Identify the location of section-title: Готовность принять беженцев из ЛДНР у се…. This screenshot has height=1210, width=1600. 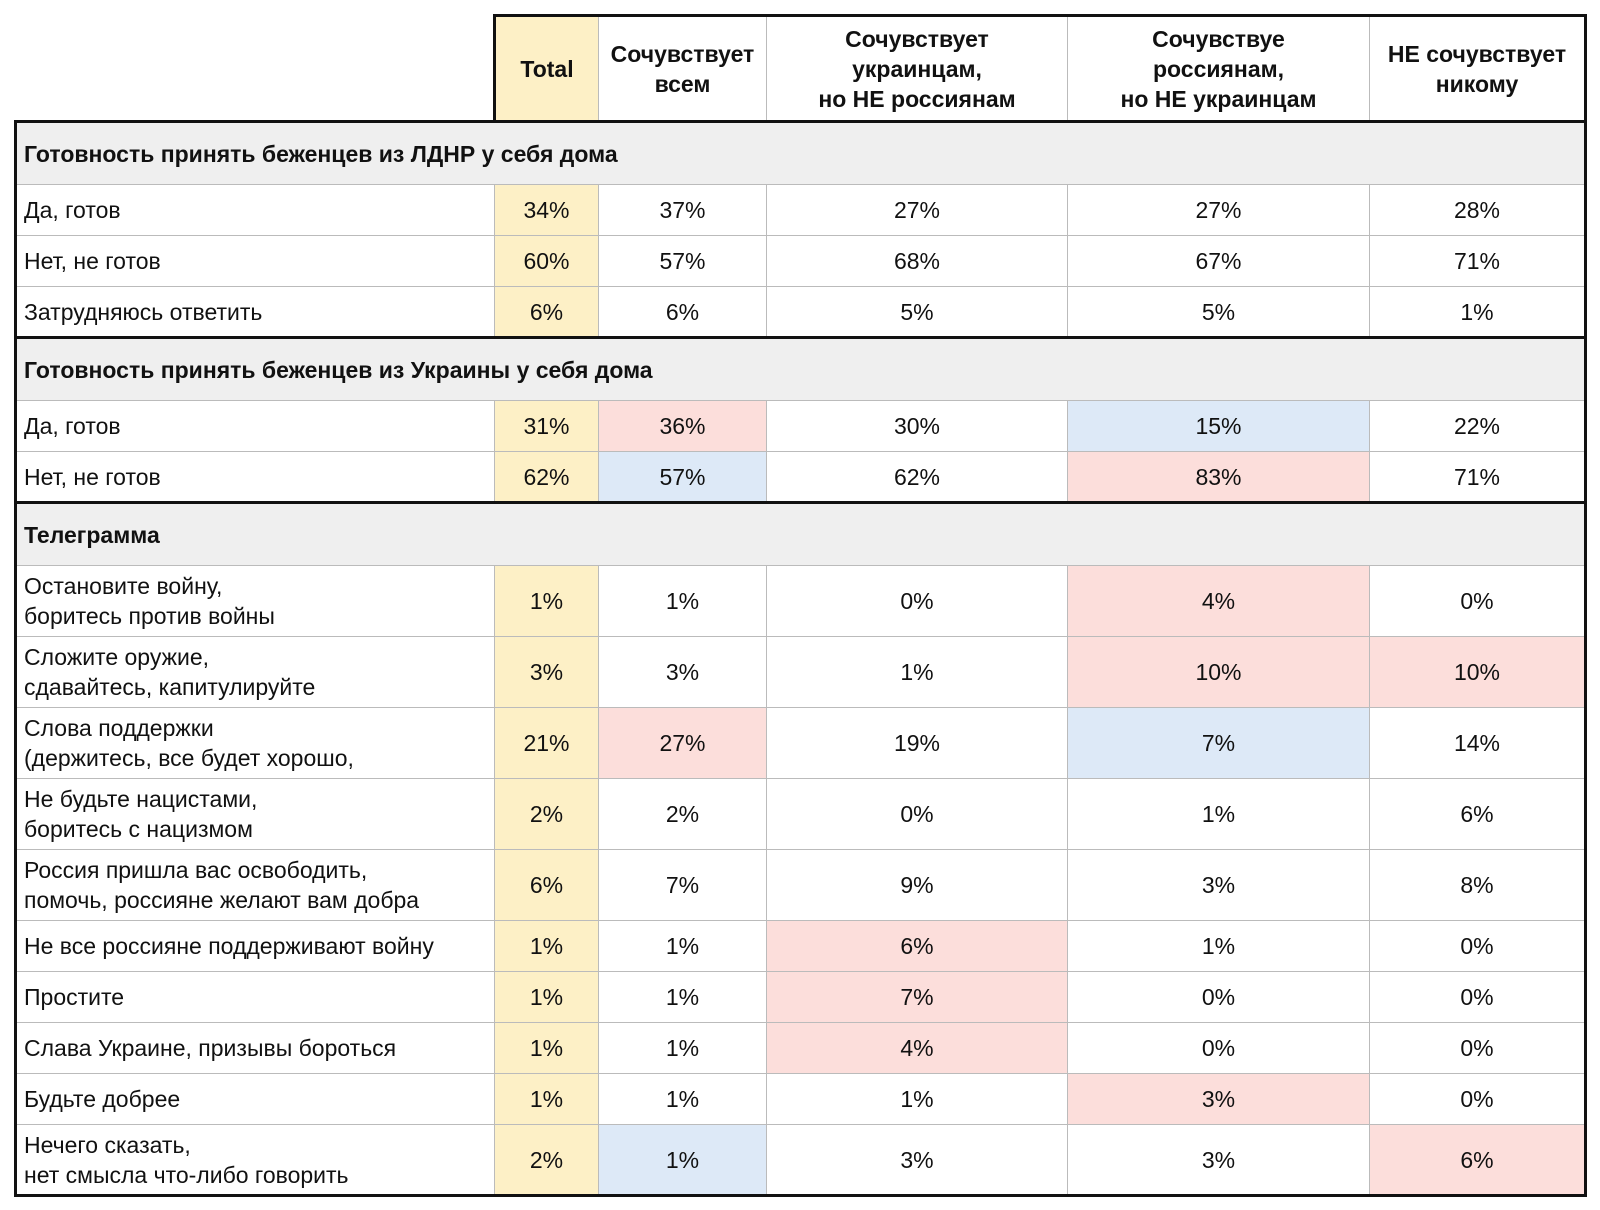
(800, 152).